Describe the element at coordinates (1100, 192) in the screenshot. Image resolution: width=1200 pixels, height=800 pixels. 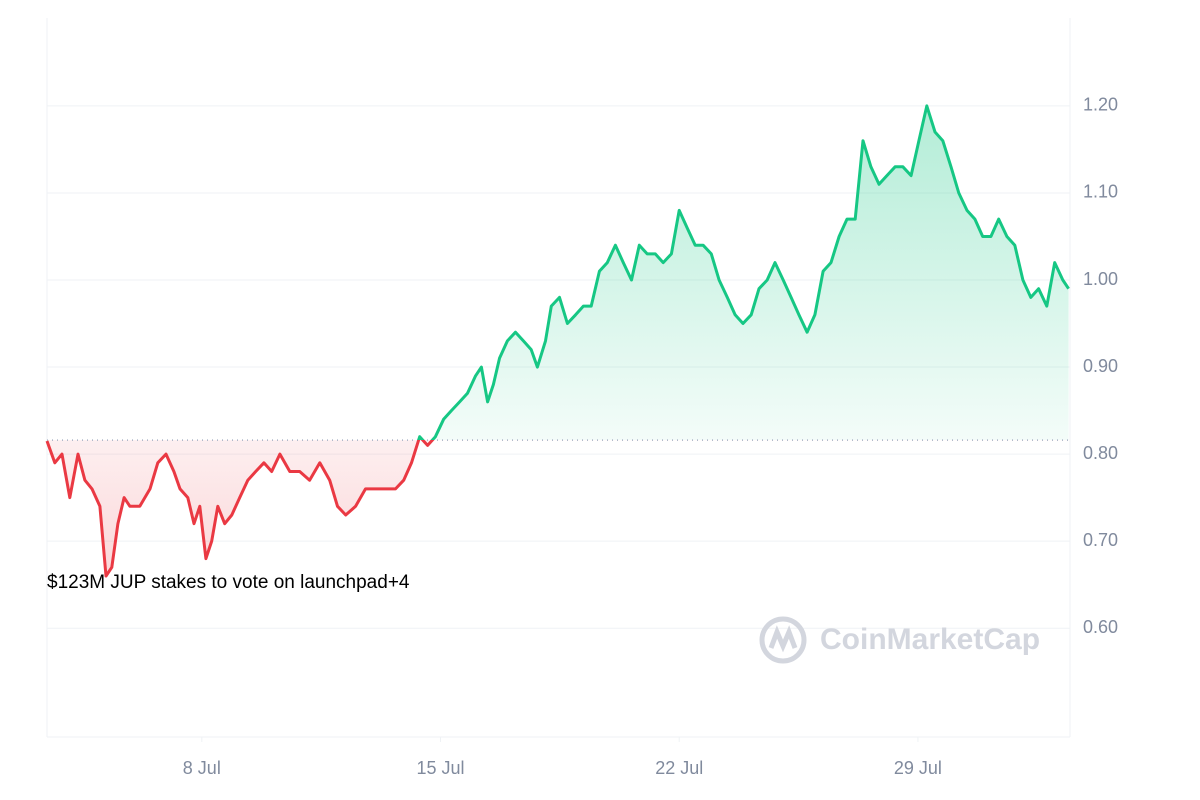
I see `y-tick-label: 1.10` at that location.